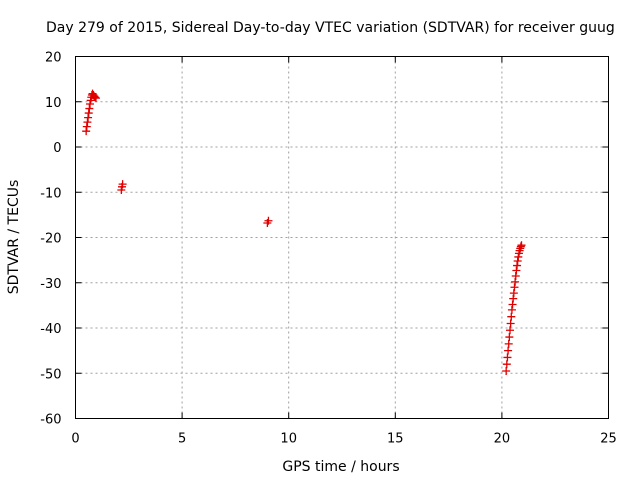  I want to click on x-tick-label-0: 0, so click(75, 439).